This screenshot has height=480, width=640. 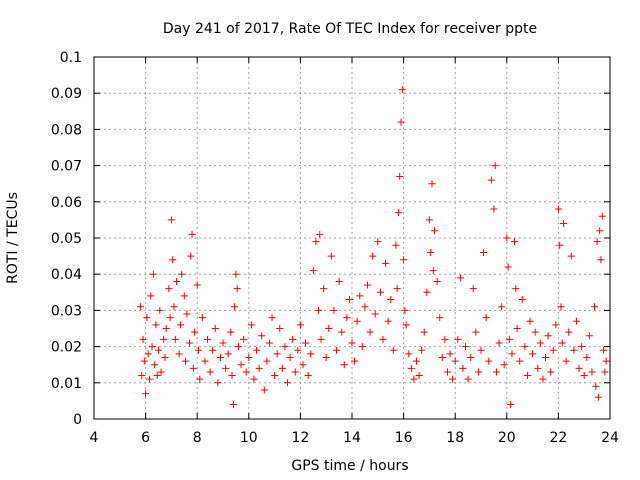 What do you see at coordinates (13, 238) in the screenshot?
I see `y-axis-label: ROTI / TECUs` at bounding box center [13, 238].